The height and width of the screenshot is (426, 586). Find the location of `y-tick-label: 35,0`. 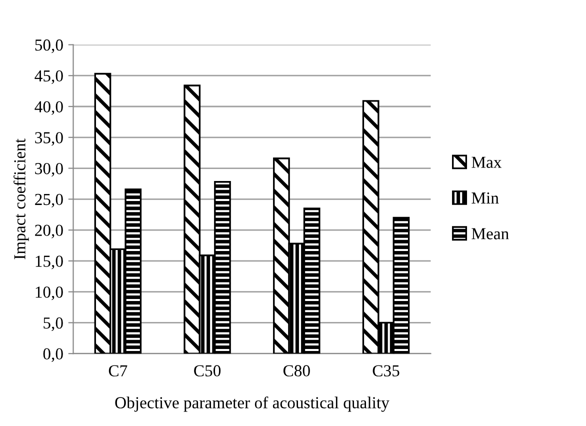

y-tick-label: 35,0 is located at coordinates (49, 139).